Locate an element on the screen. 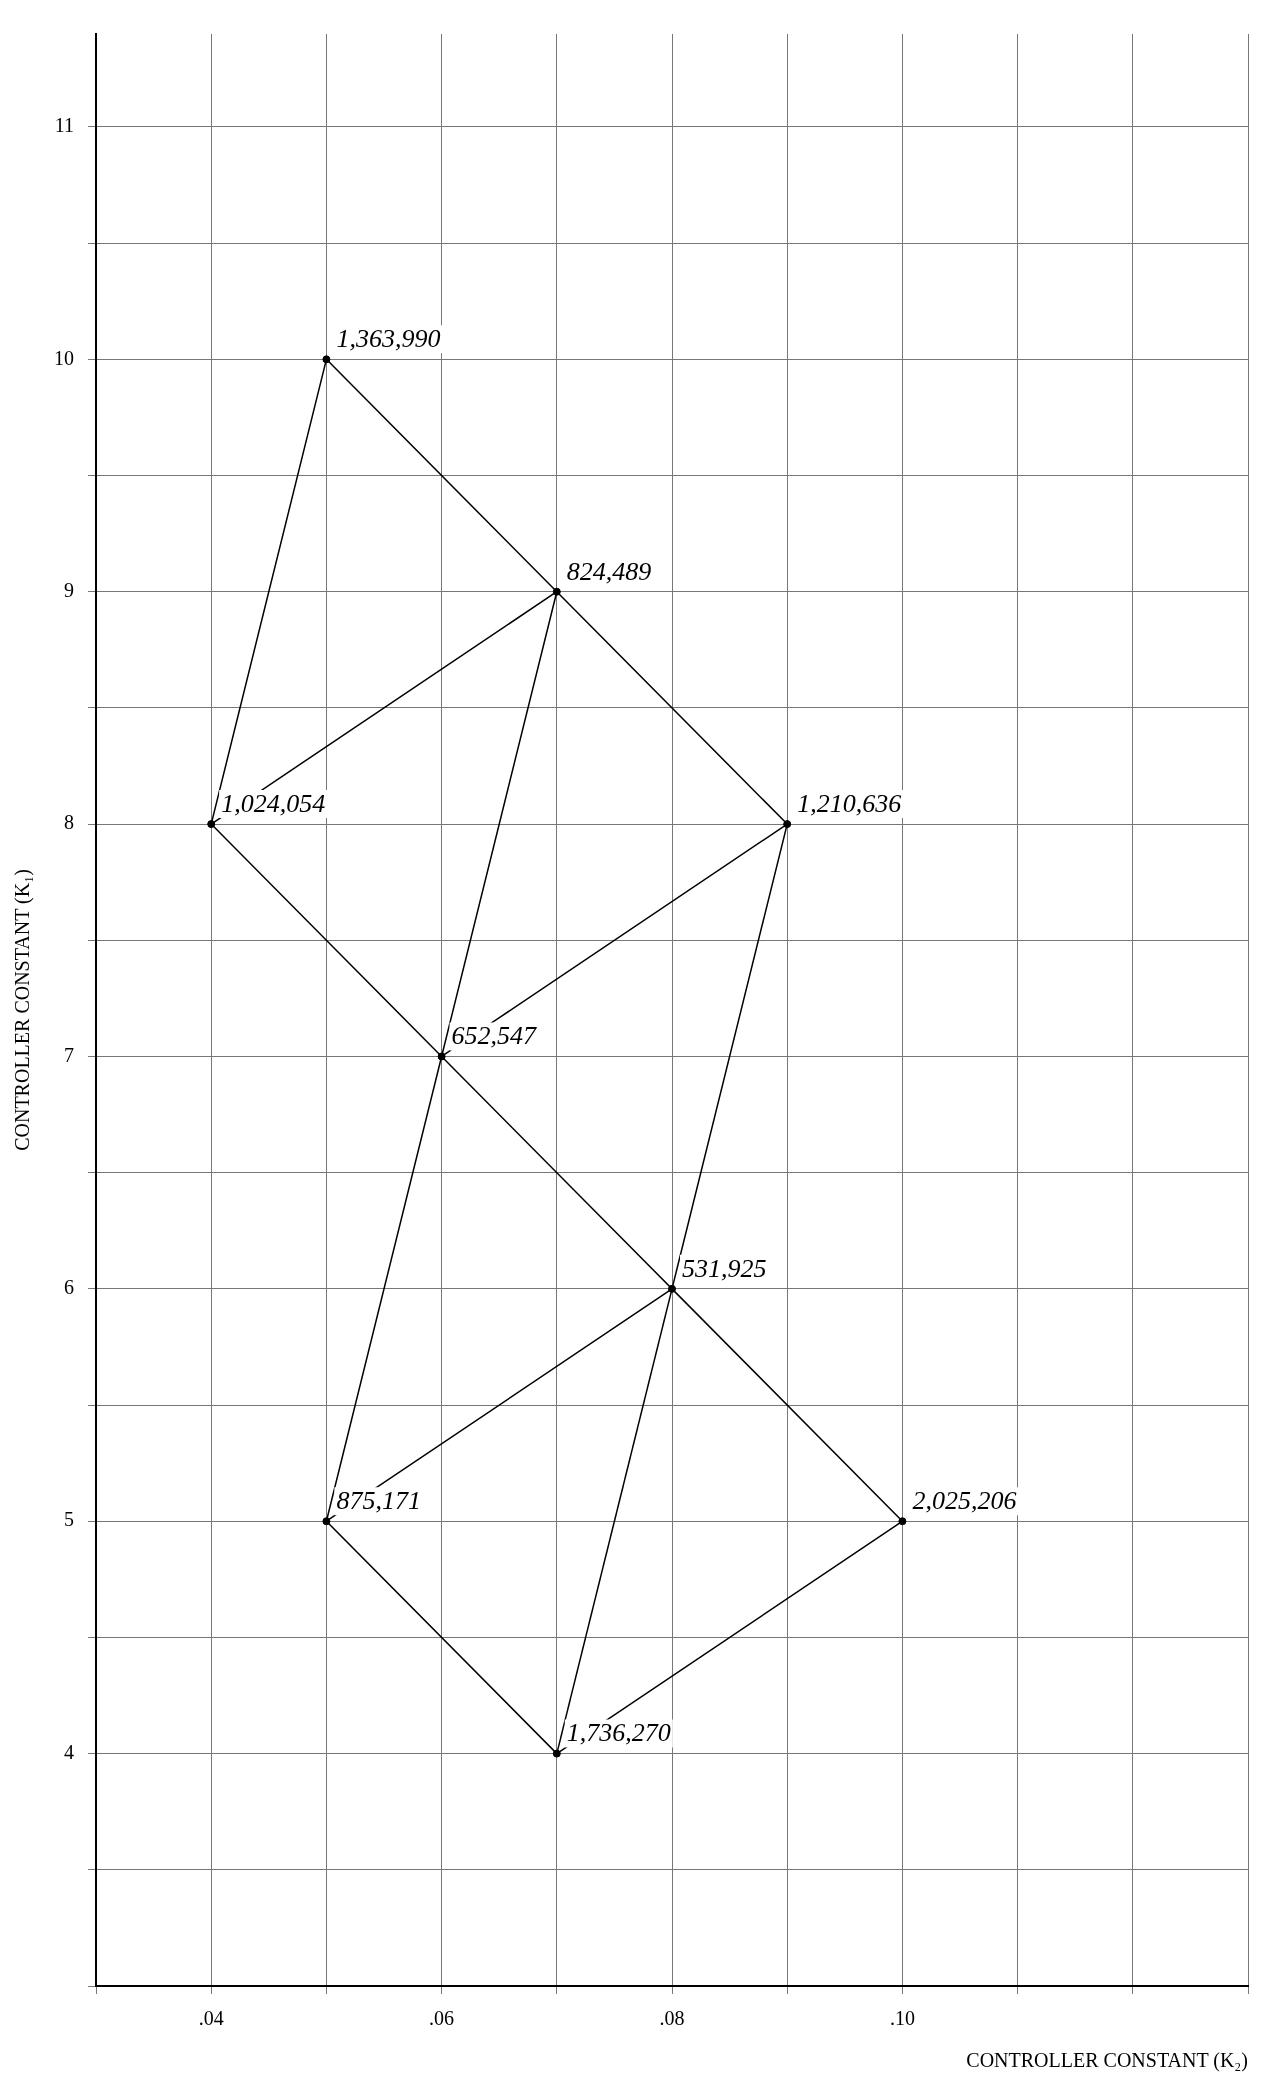 The image size is (1281, 2092). annotation: 1,363,990 is located at coordinates (388, 339).